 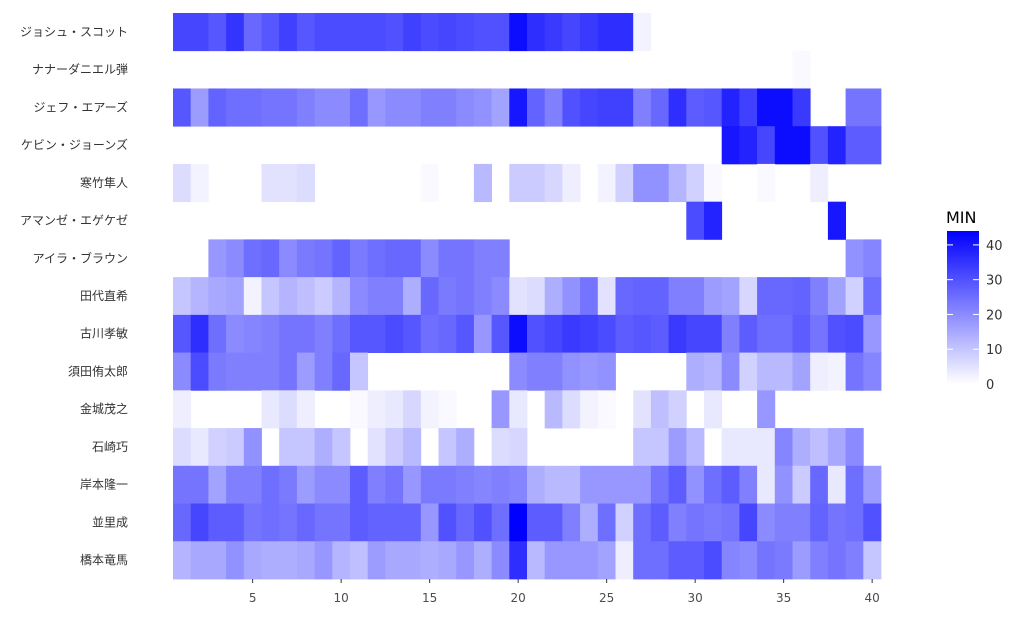 What do you see at coordinates (110, 447) in the screenshot?
I see `row-label: 石崎巧` at bounding box center [110, 447].